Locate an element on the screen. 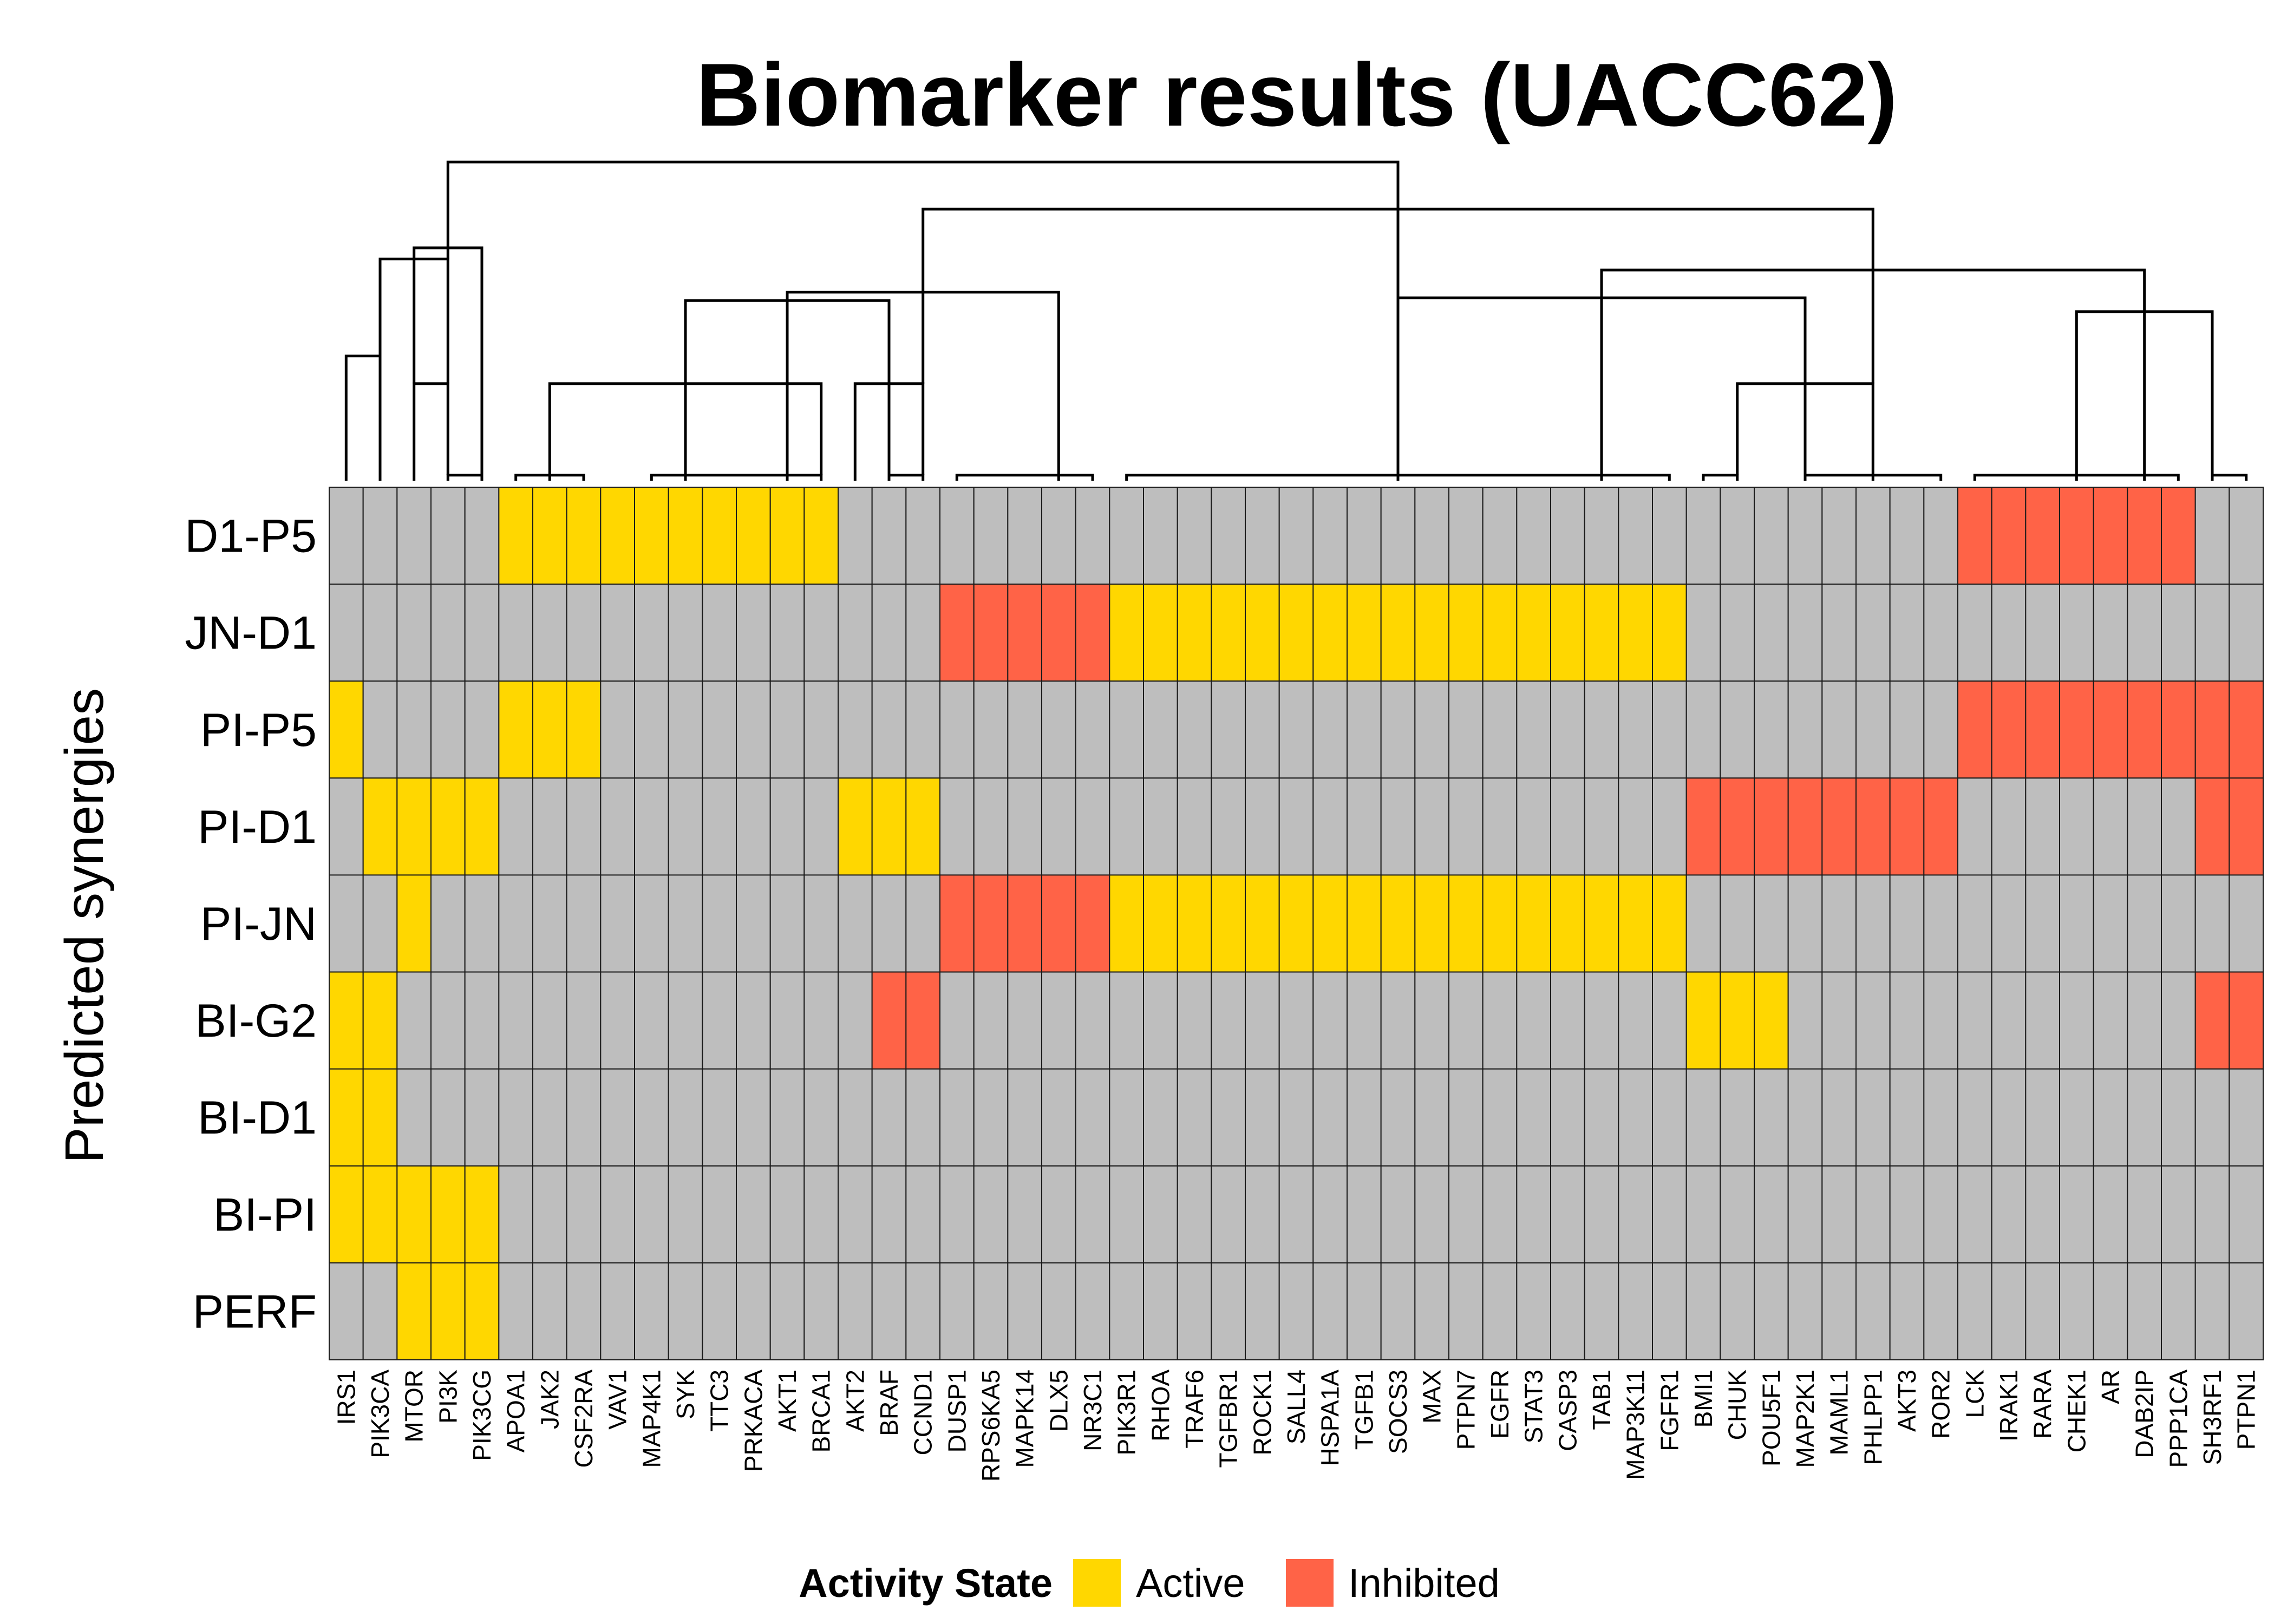 This screenshot has width=2274, height=1624. chart-title: Biomarker results (UACC62) is located at coordinates (1296, 95).